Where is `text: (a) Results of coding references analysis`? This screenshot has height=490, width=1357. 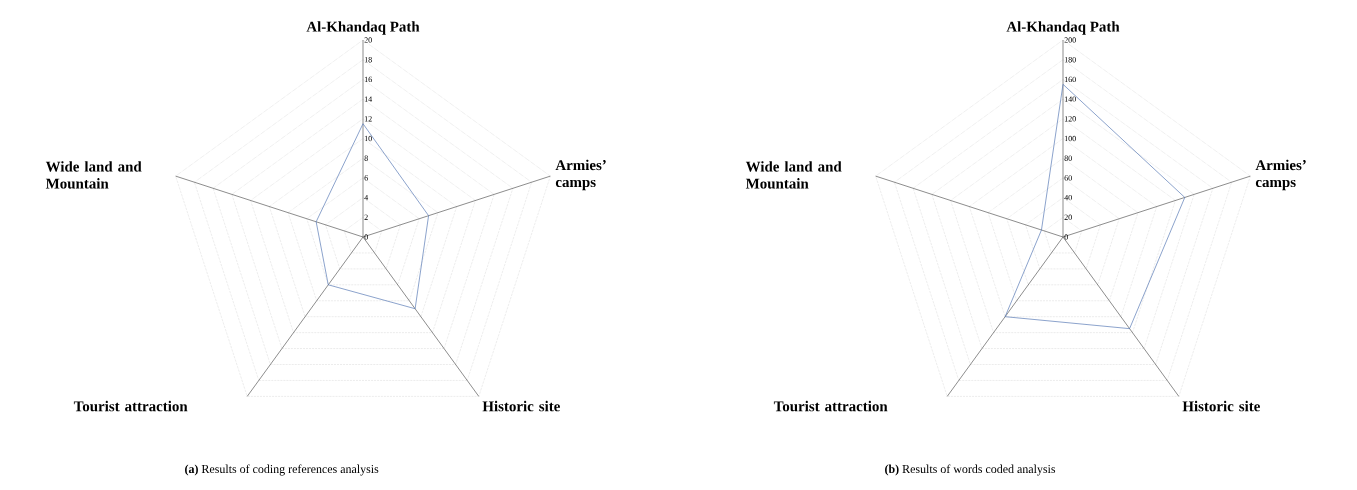 text: (a) Results of coding references analysis is located at coordinates (282, 470).